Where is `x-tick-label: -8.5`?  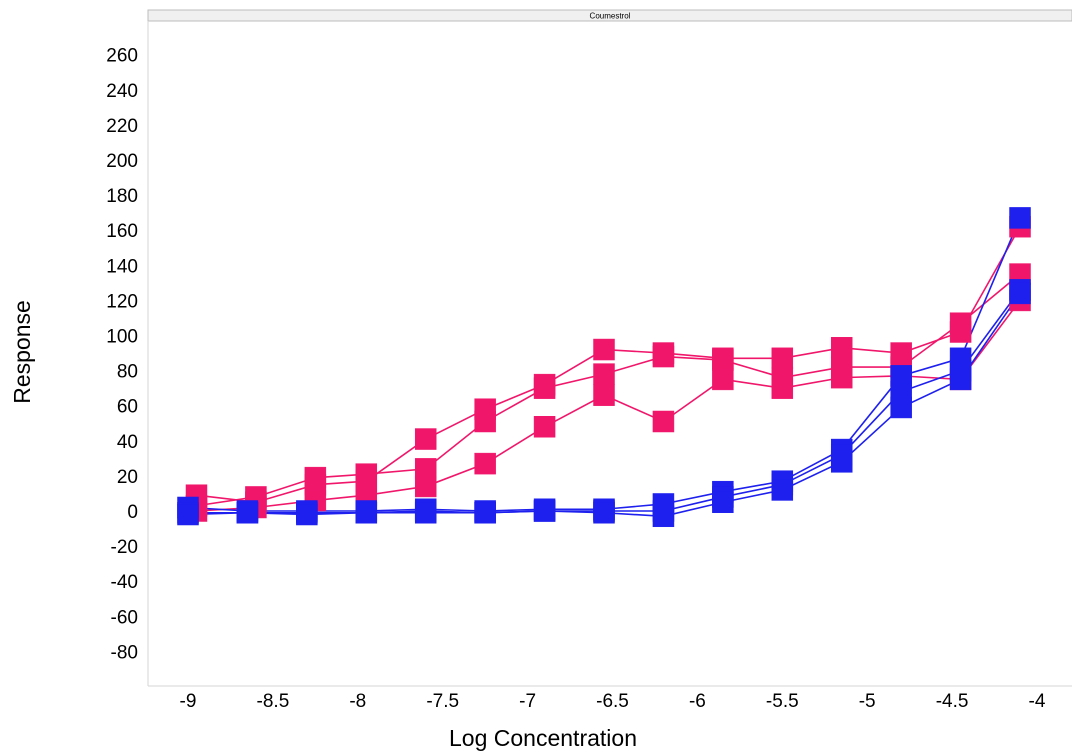
x-tick-label: -8.5 is located at coordinates (273, 701).